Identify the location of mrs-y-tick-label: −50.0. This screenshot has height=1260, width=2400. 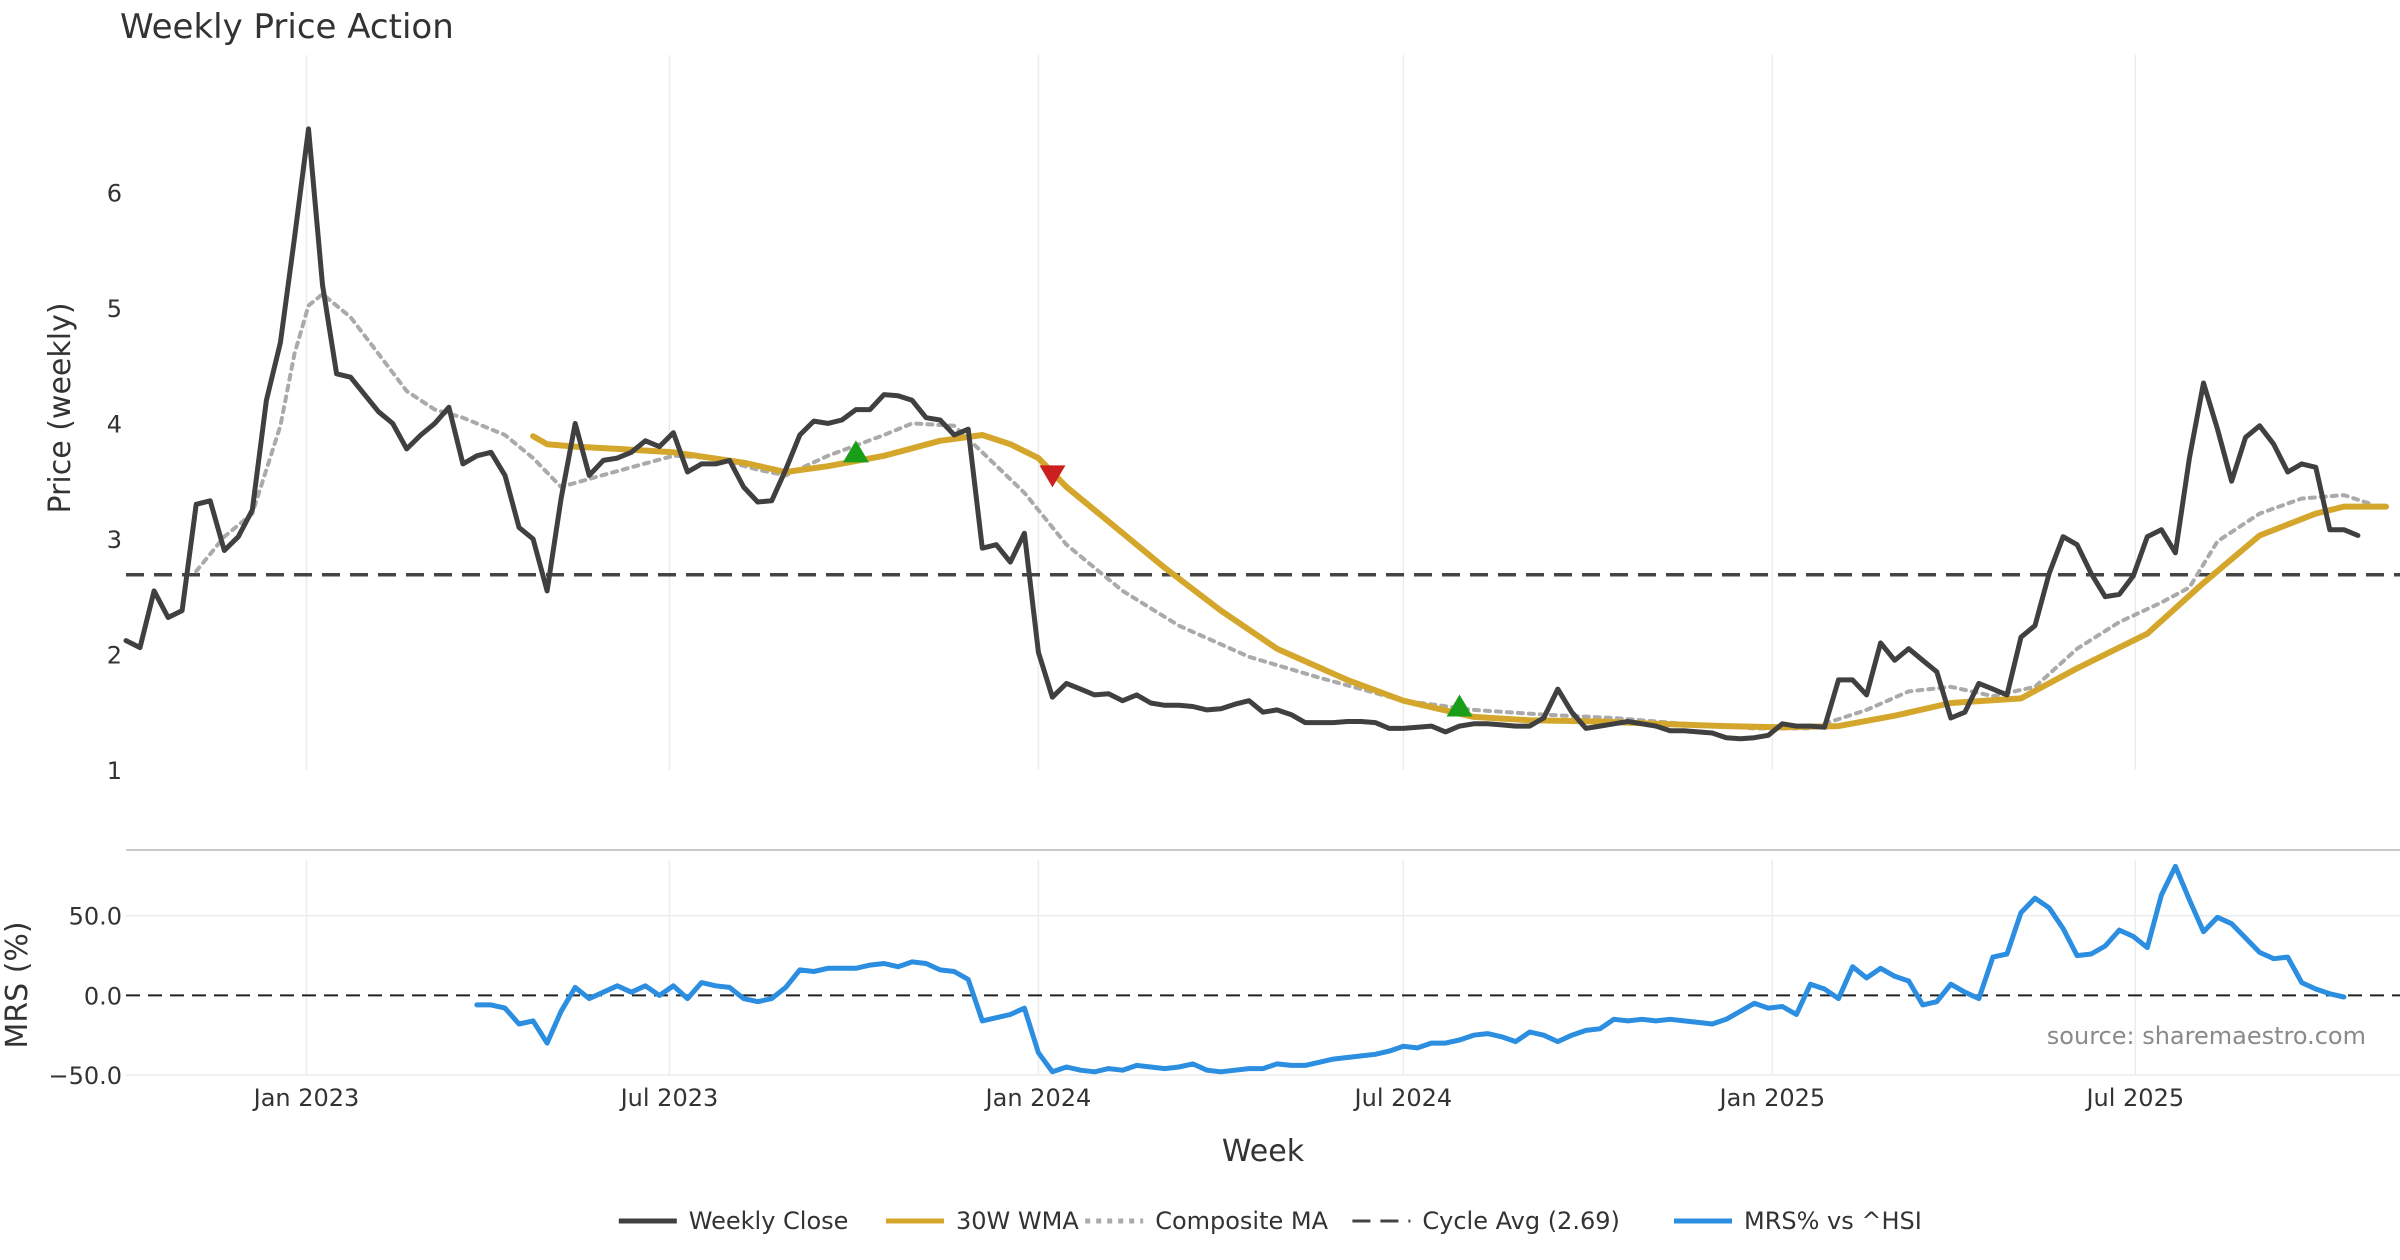
(85, 1076).